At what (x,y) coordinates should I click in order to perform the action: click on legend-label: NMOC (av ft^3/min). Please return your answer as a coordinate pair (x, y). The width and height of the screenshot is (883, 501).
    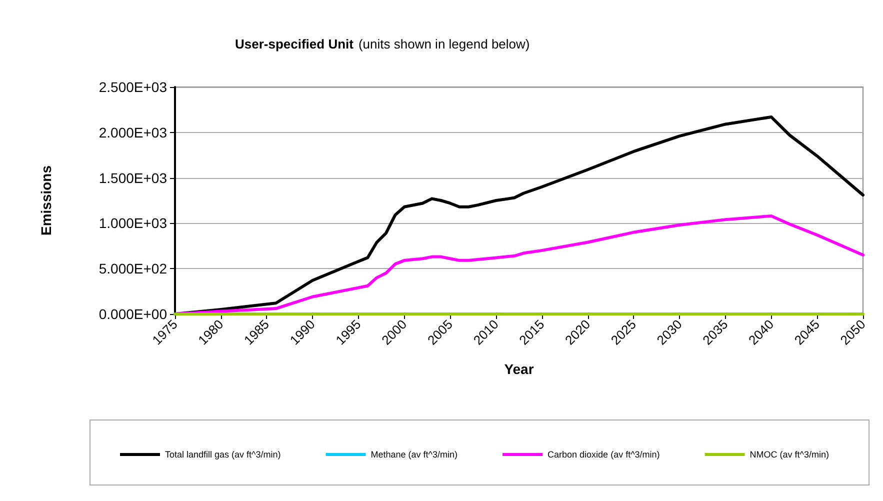
    Looking at the image, I should click on (790, 455).